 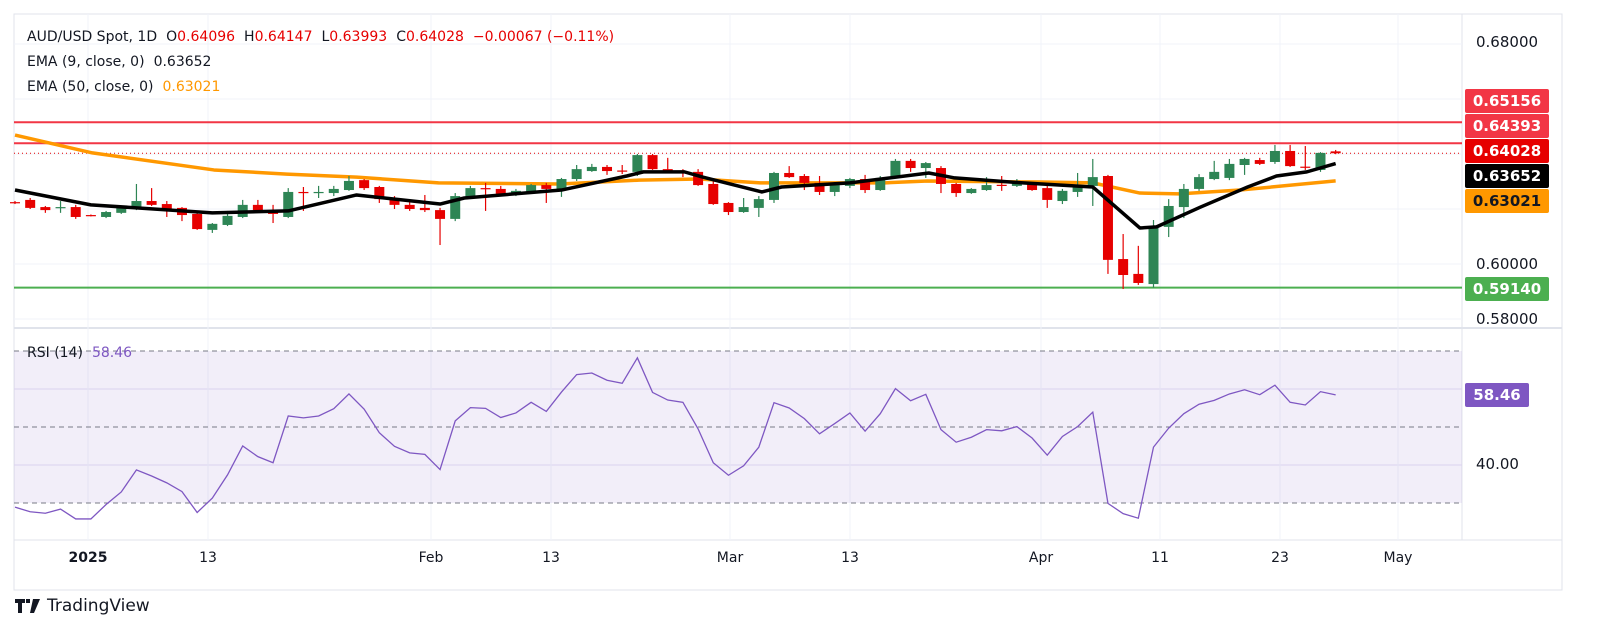 I want to click on time-tick: 11, so click(x=1160, y=558).